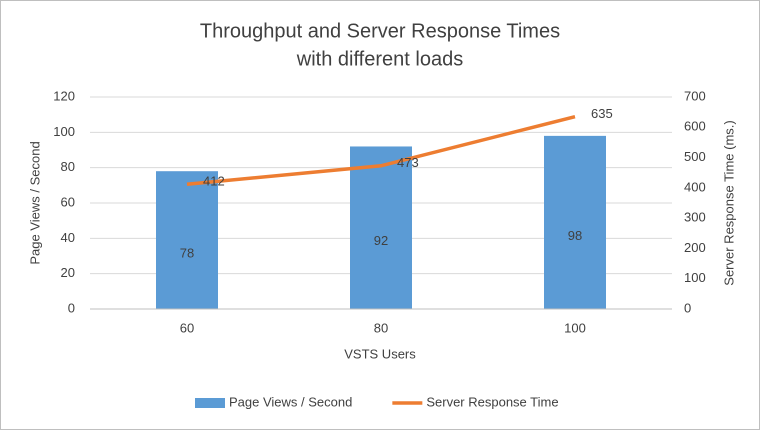  I want to click on x-tick-label: 100, so click(575, 327).